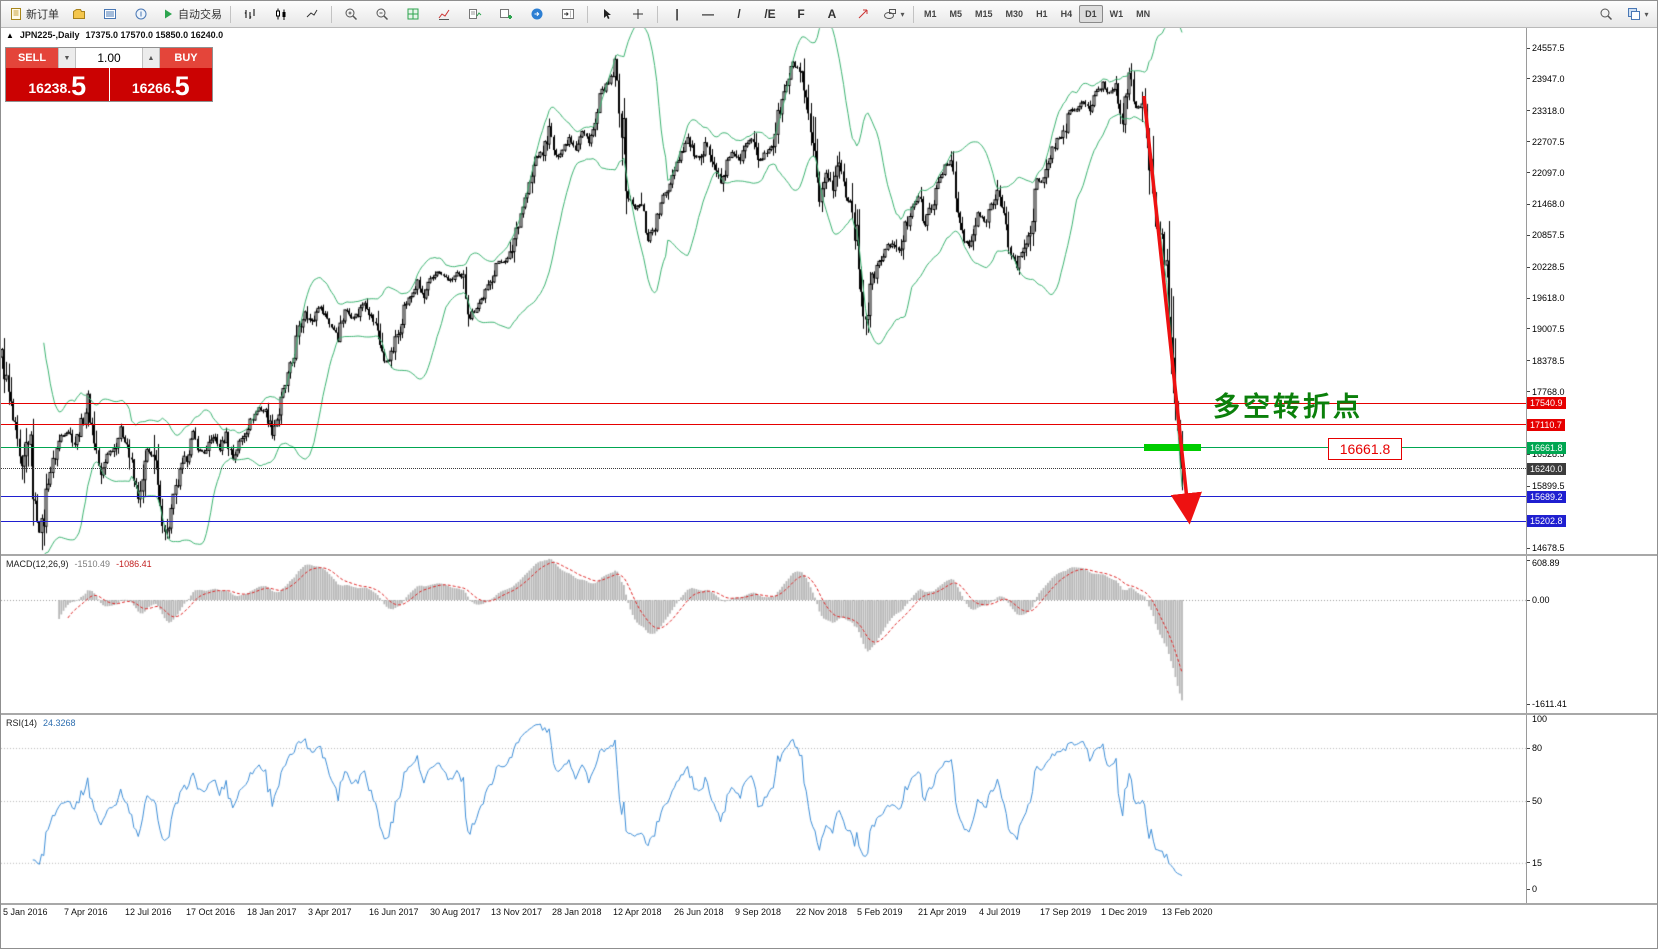 This screenshot has height=949, width=1658. What do you see at coordinates (168, 14) in the screenshot?
I see `auto-trading-icon` at bounding box center [168, 14].